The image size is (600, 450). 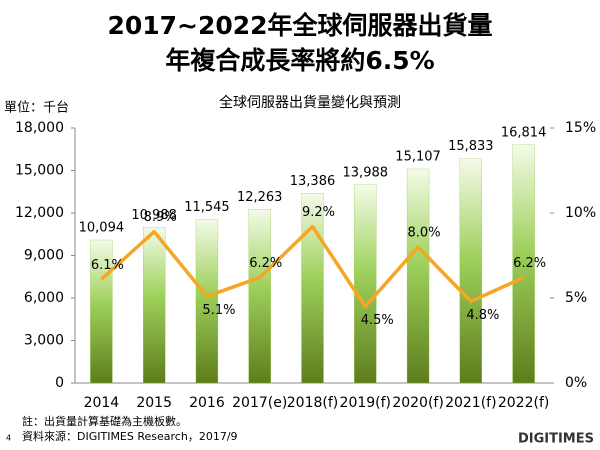 I want to click on data-label: 13,988, so click(x=366, y=172).